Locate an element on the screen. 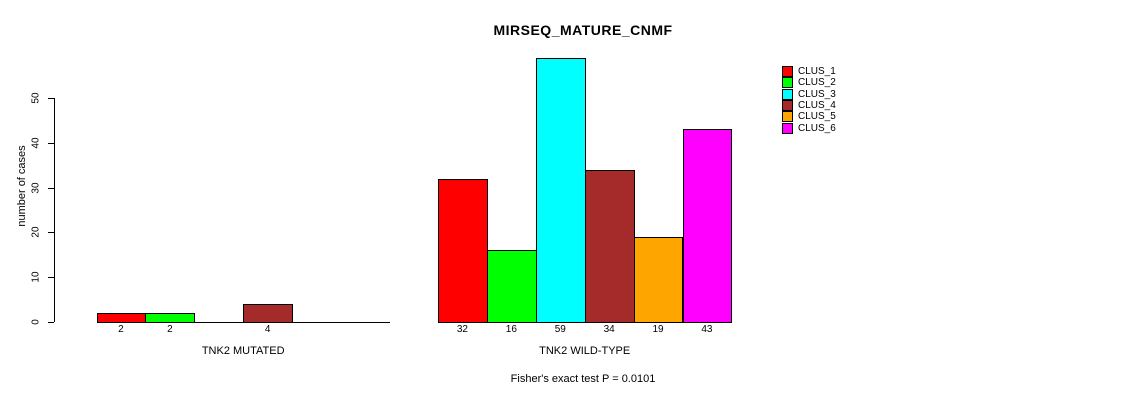 Image resolution: width=1140 pixels, height=400 pixels. y-tick-label: 40 is located at coordinates (36, 143).